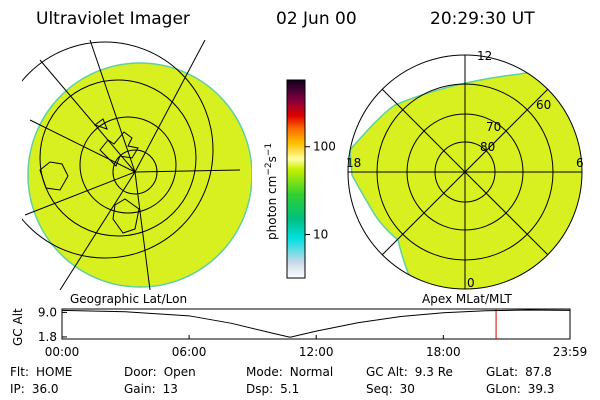 The width and height of the screenshot is (600, 400). Describe the element at coordinates (379, 389) in the screenshot. I see `info-label: Seq:` at that location.